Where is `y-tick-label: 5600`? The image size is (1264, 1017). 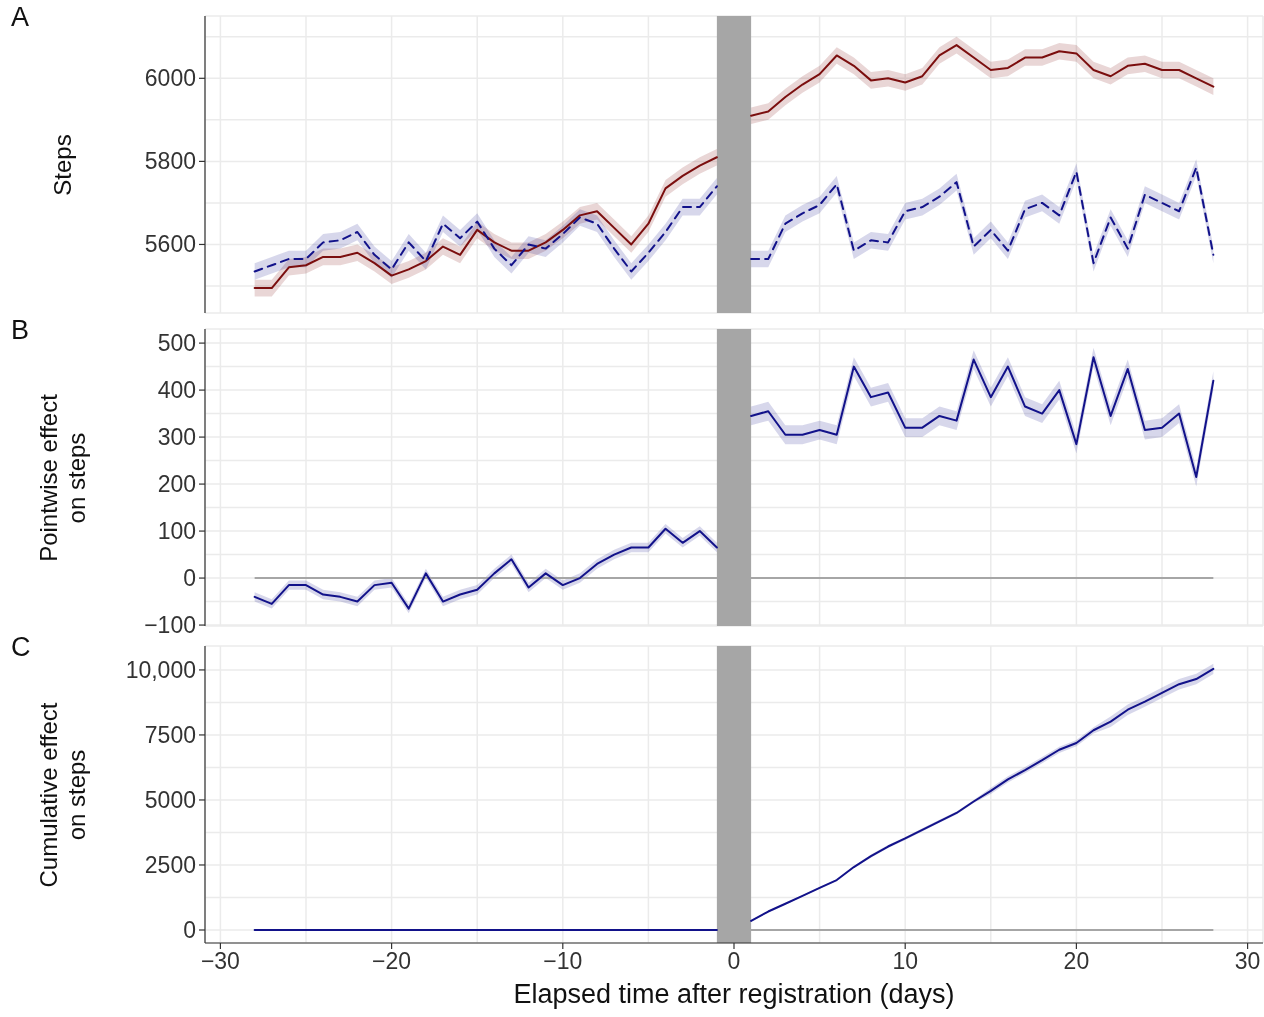
y-tick-label: 5600 is located at coordinates (170, 244).